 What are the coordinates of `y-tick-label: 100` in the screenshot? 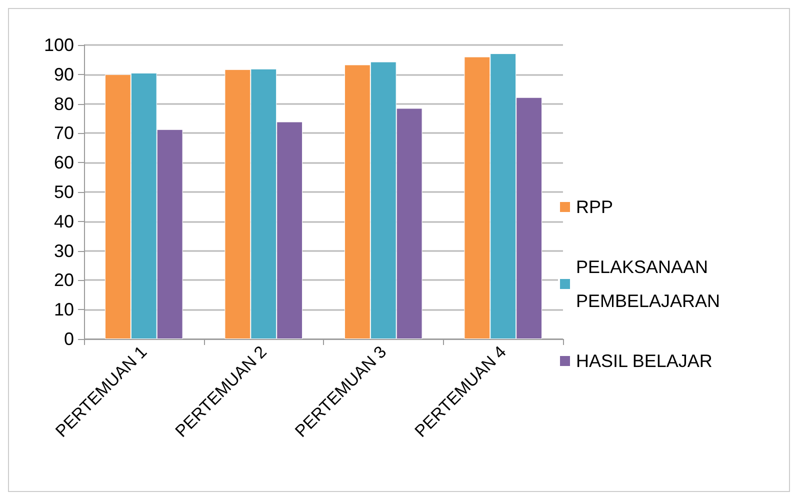 It's located at (59, 45).